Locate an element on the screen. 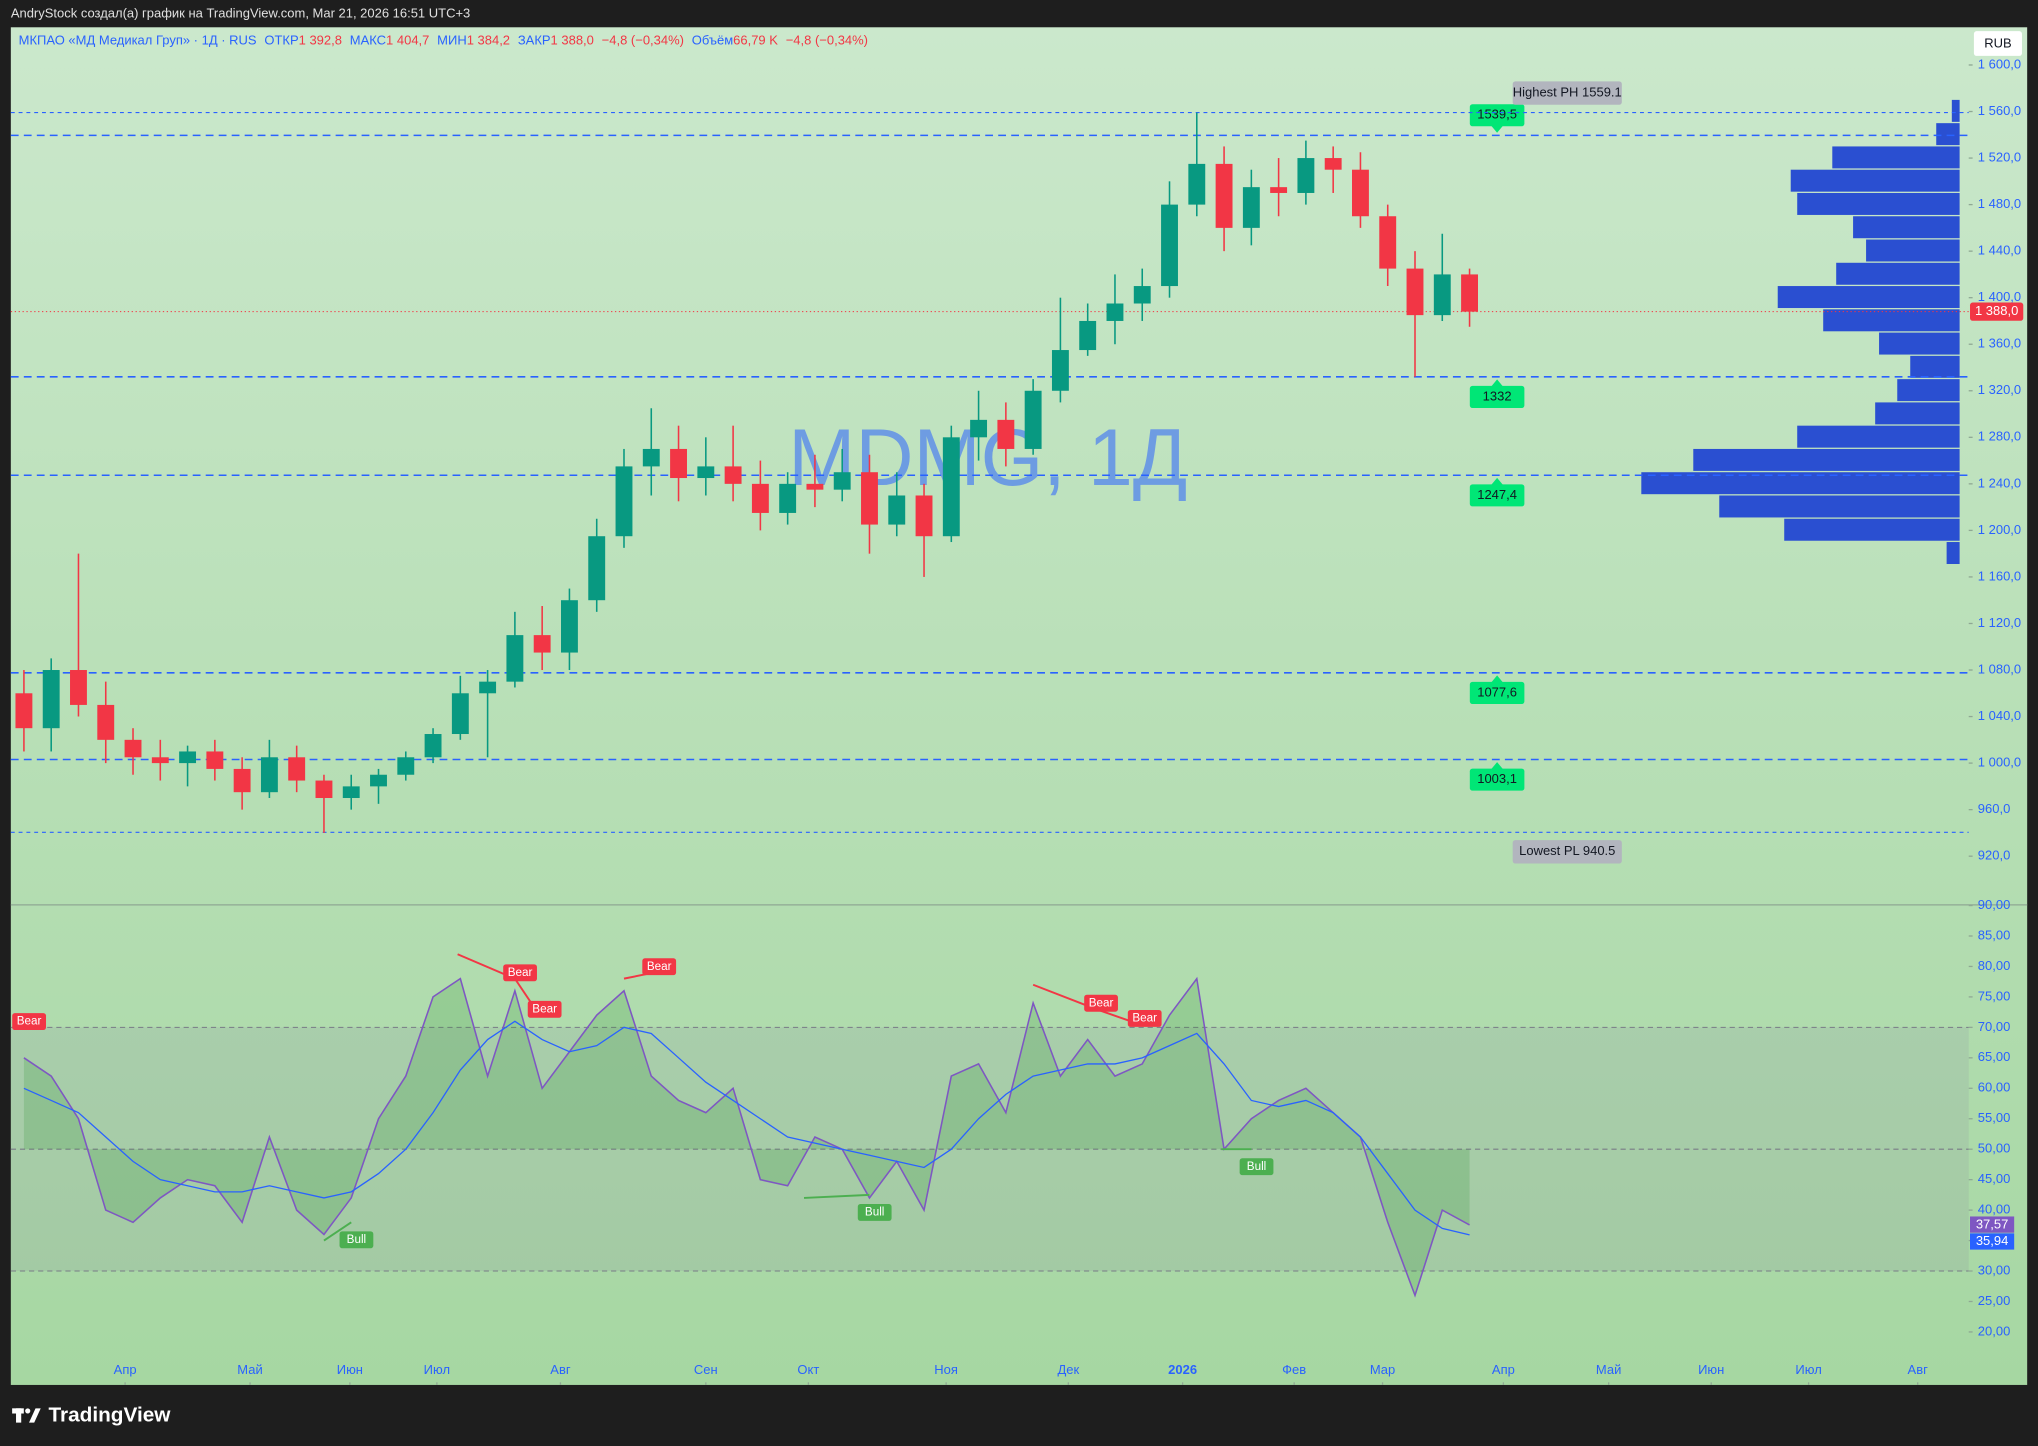 The image size is (2038, 1446). y-tick-label: 40,00 is located at coordinates (1994, 1209).